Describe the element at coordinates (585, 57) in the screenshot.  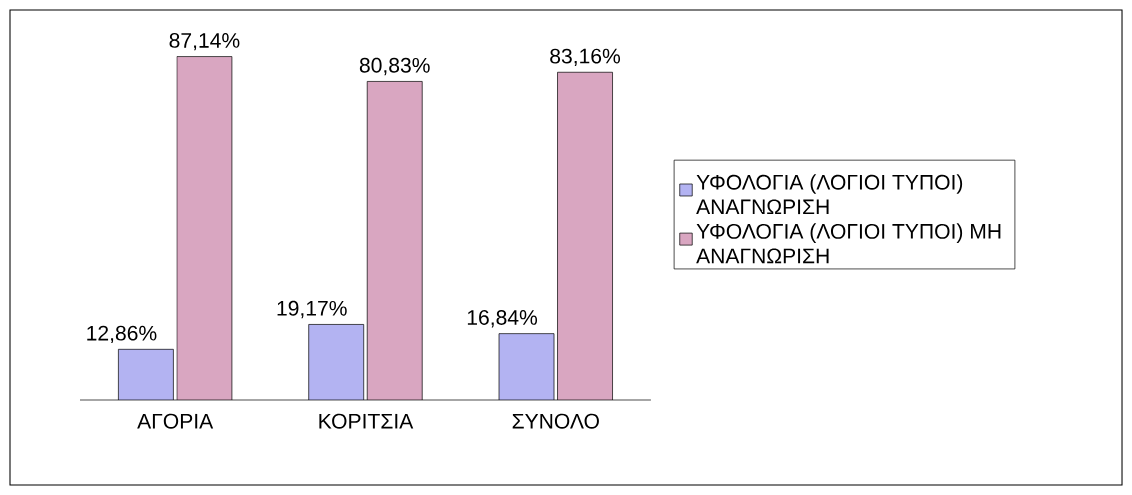
I see `data-label: 83,16%` at that location.